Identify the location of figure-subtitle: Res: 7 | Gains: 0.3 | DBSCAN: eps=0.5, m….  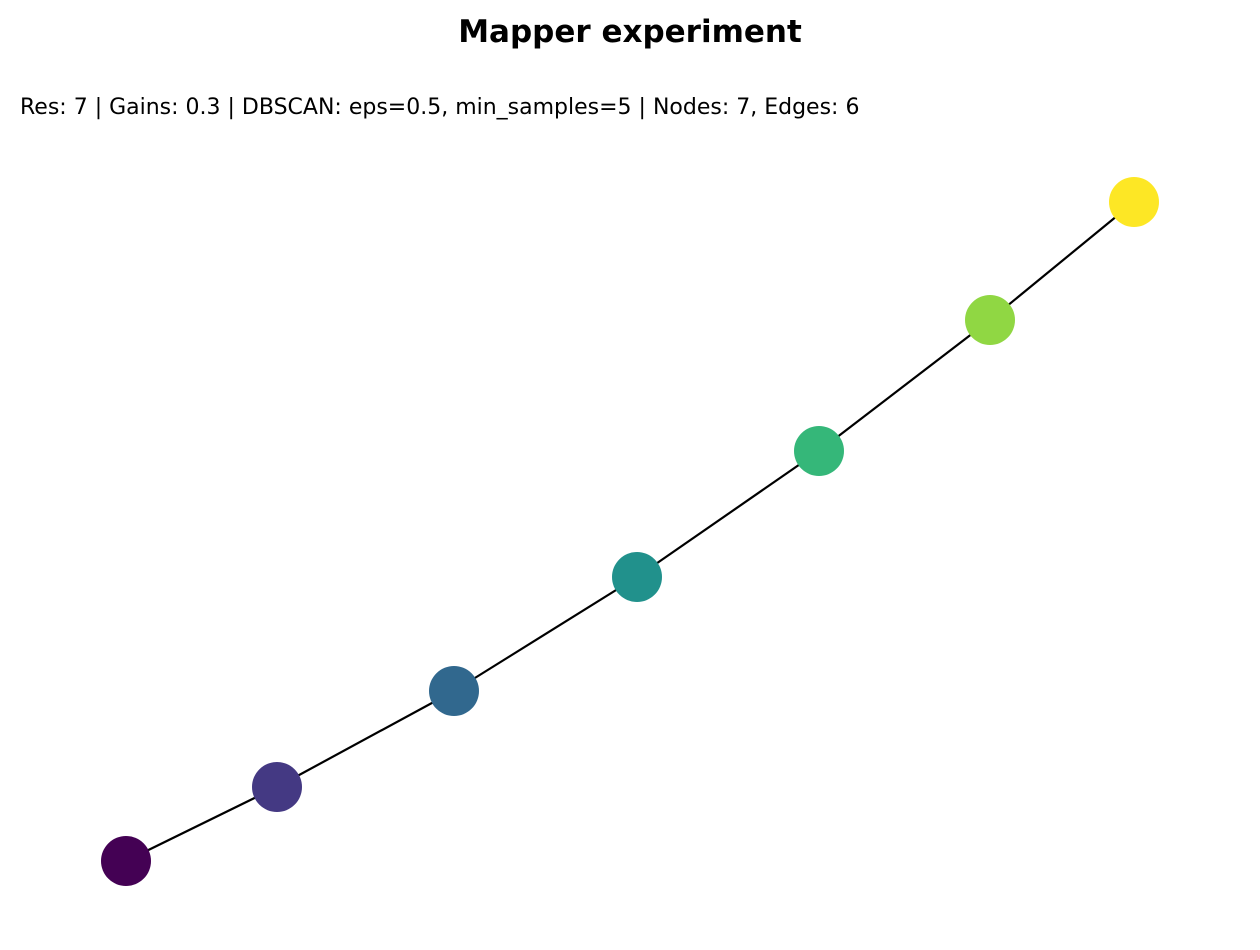
(440, 107).